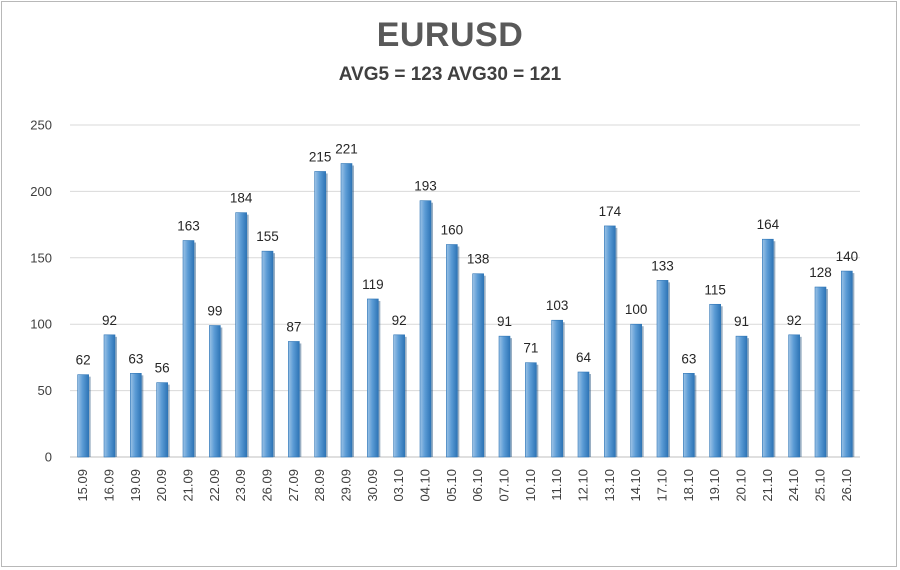 Image resolution: width=900 pixels, height=570 pixels. I want to click on data-label: 71, so click(530, 348).